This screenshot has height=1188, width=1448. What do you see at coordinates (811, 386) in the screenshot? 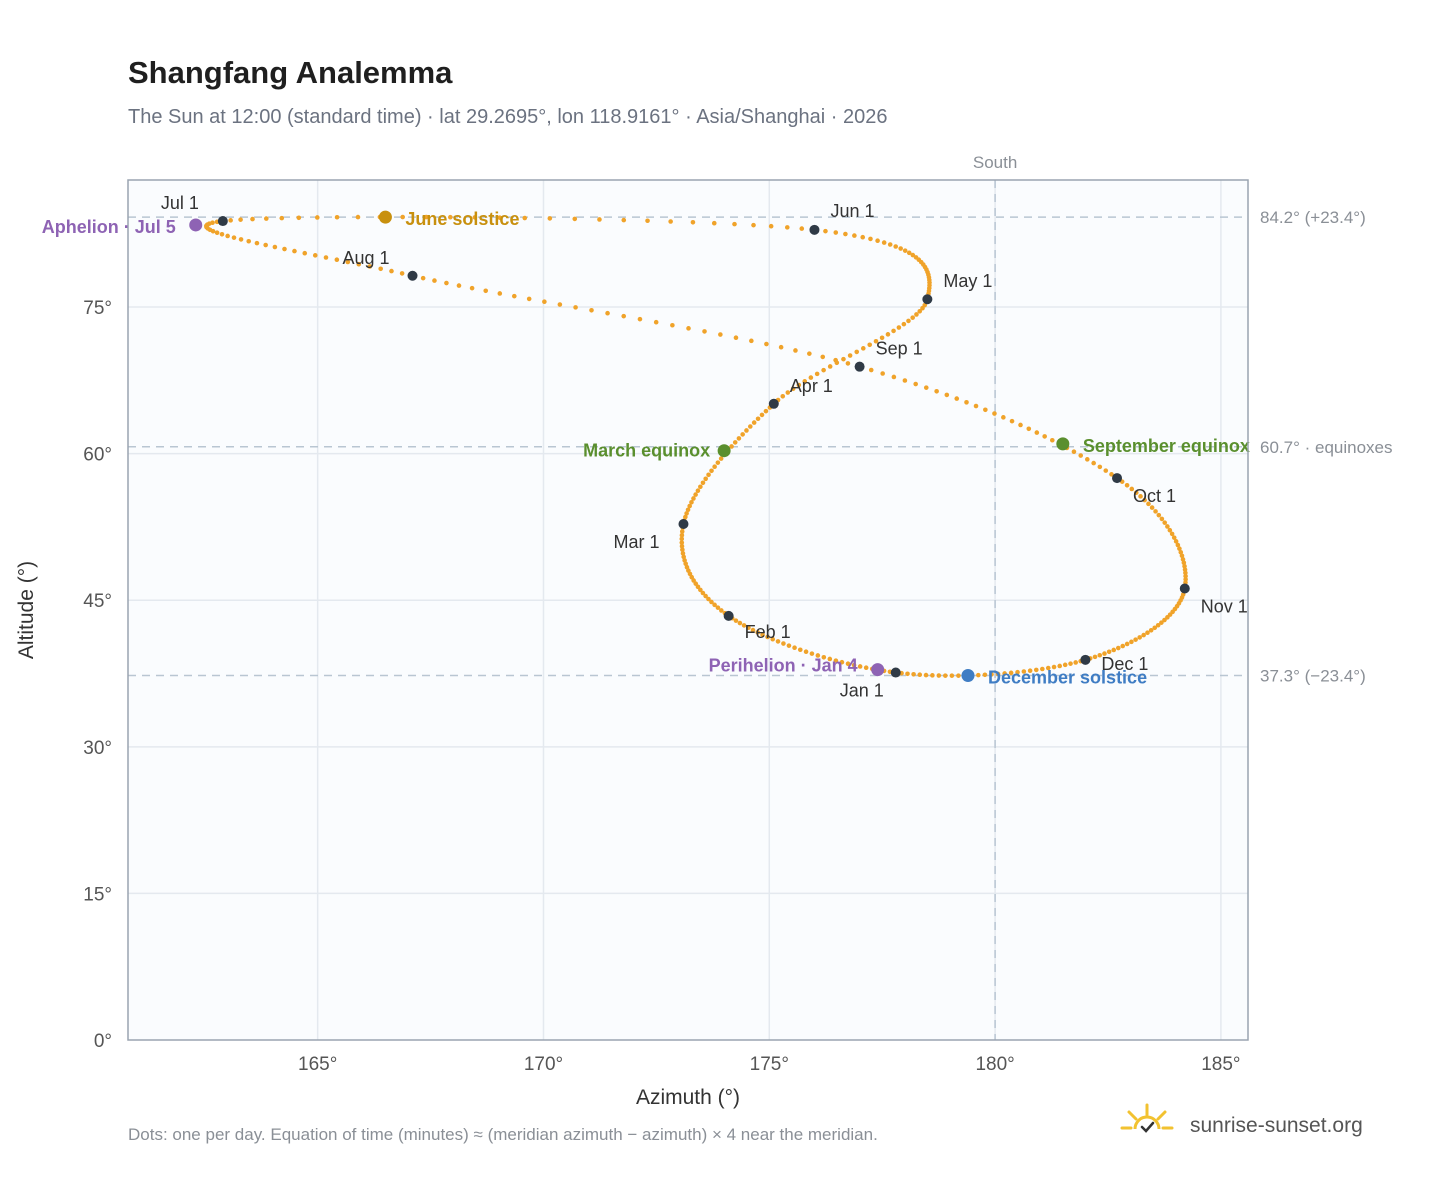
I see `month-label: Apr 1` at bounding box center [811, 386].